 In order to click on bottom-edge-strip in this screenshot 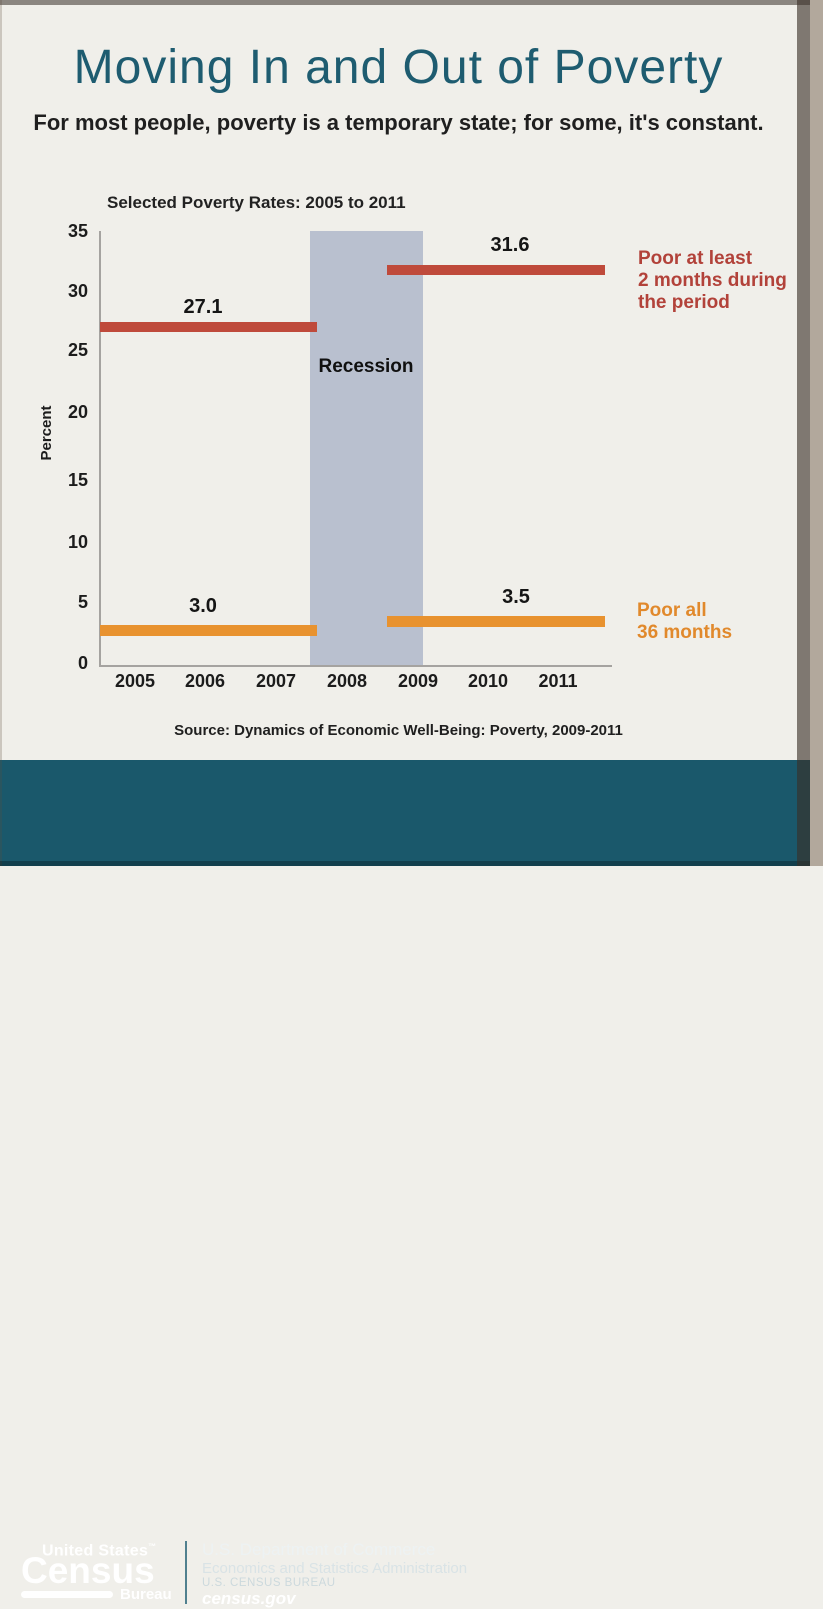, I will do `click(405, 863)`.